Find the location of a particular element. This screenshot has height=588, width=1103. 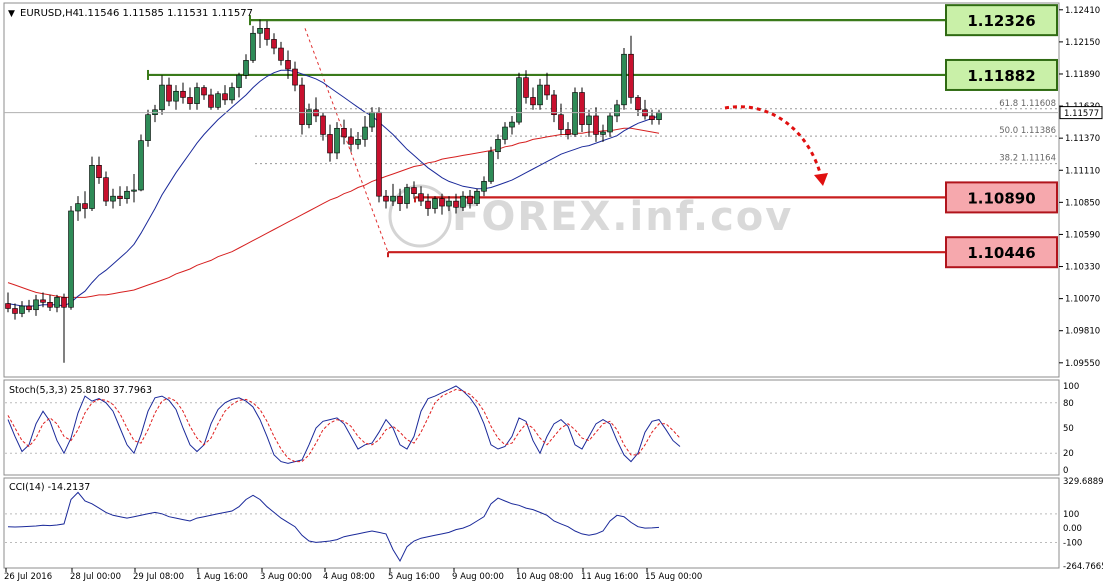

chart-menu-arrow-icon: ▼ is located at coordinates (11, 14).